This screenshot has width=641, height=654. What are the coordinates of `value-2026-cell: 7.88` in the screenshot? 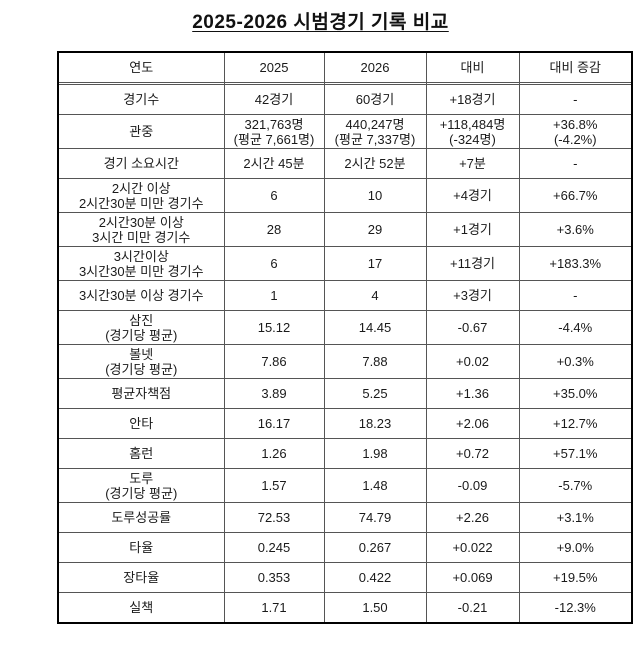 It's located at (375, 361).